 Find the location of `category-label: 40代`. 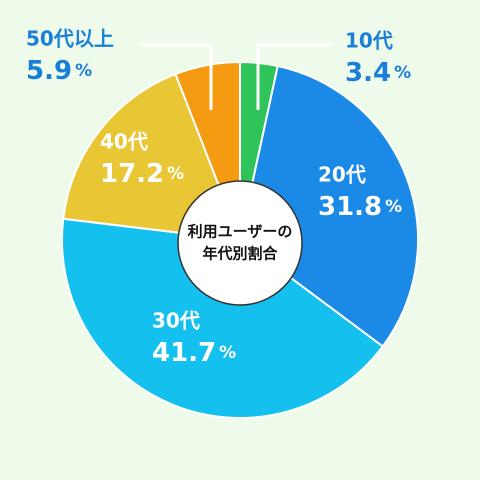

category-label: 40代 is located at coordinates (124, 142).